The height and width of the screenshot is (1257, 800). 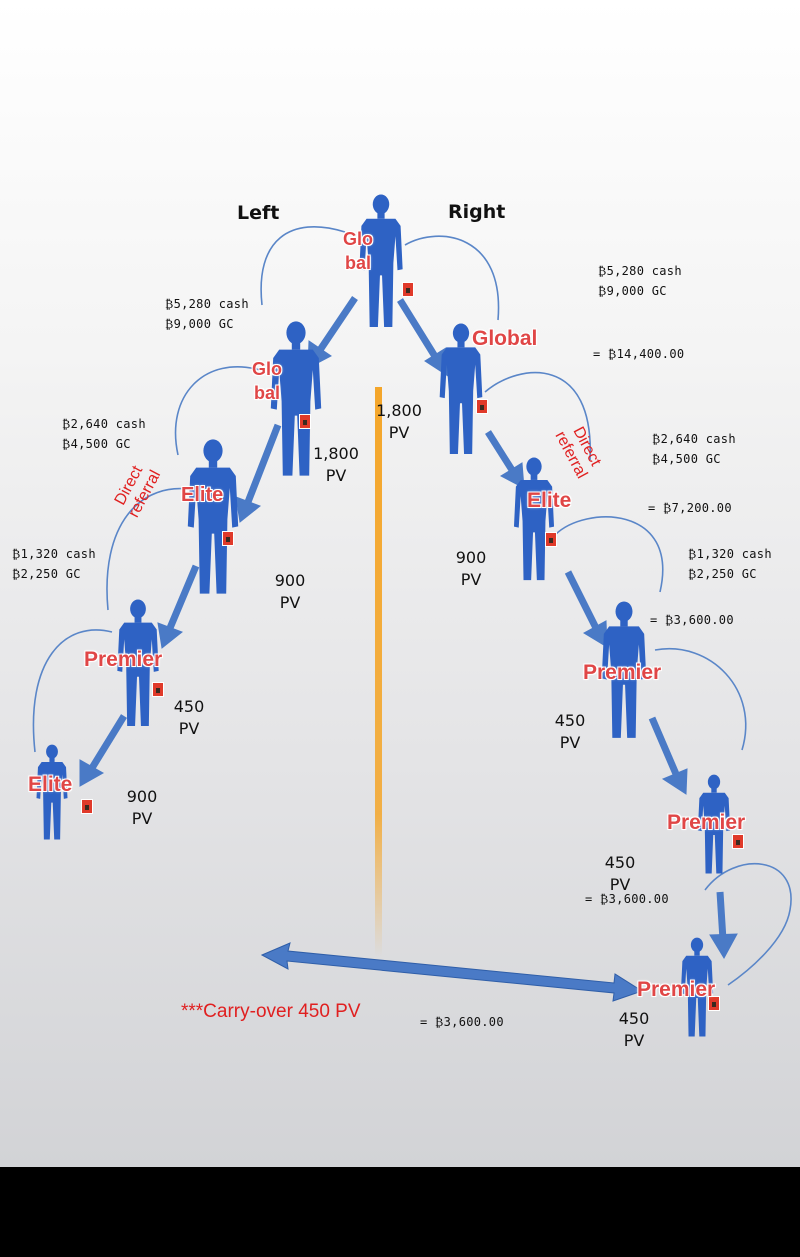 What do you see at coordinates (378, 672) in the screenshot?
I see `center-divider` at bounding box center [378, 672].